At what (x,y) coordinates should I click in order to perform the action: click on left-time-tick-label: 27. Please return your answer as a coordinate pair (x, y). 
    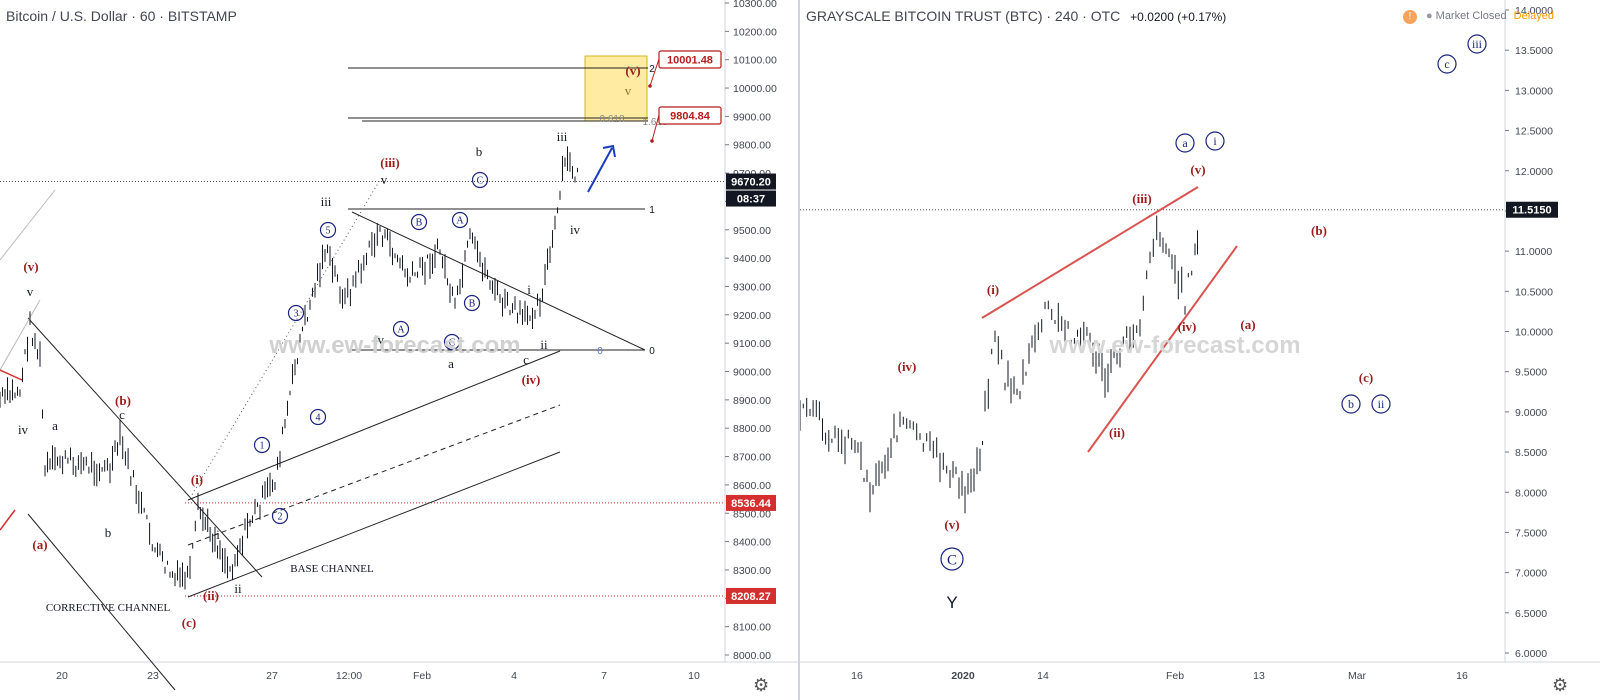
    Looking at the image, I should click on (272, 676).